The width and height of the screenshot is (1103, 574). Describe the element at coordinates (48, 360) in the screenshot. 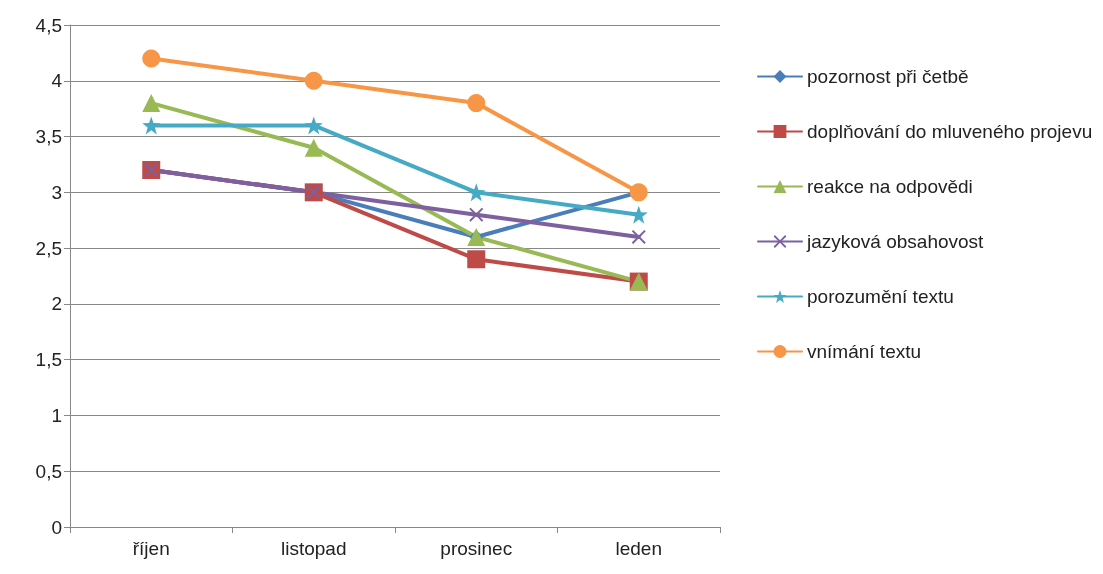

I see `y-tick-label: 1,5` at that location.